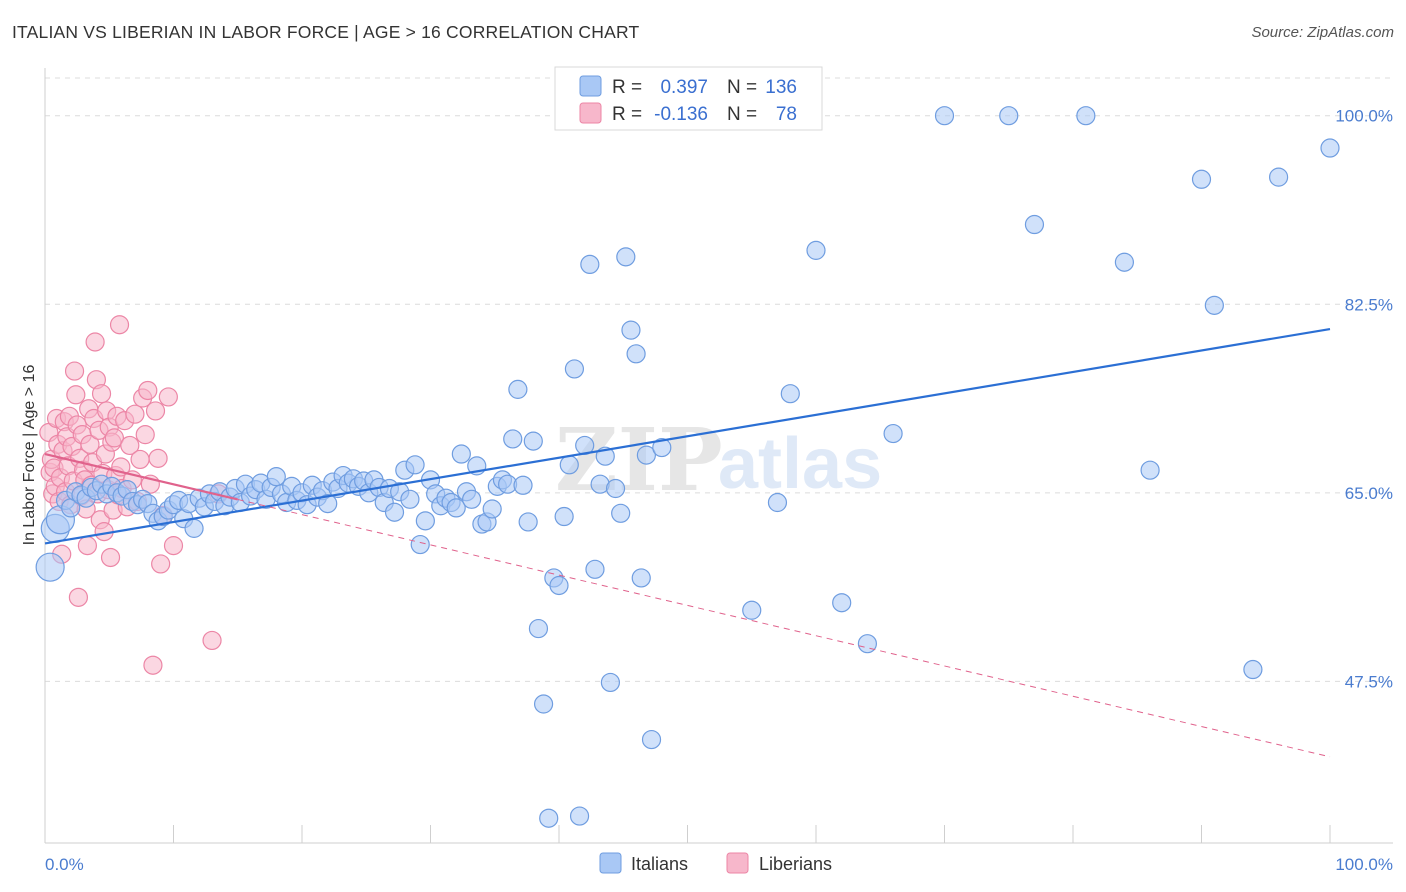 This screenshot has height=892, width=1406. Describe the element at coordinates (590, 113) in the screenshot. I see `legend-swatch-liberians` at that location.